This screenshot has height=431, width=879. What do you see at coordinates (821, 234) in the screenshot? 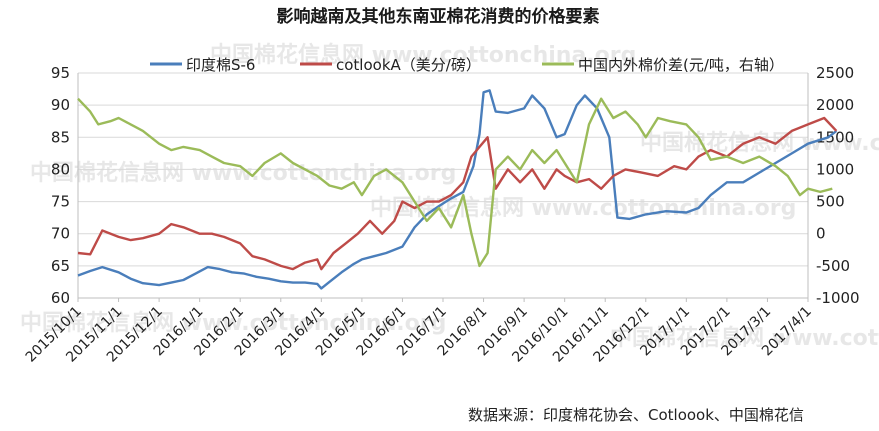
I see `right-tick-label: 0` at bounding box center [821, 234].